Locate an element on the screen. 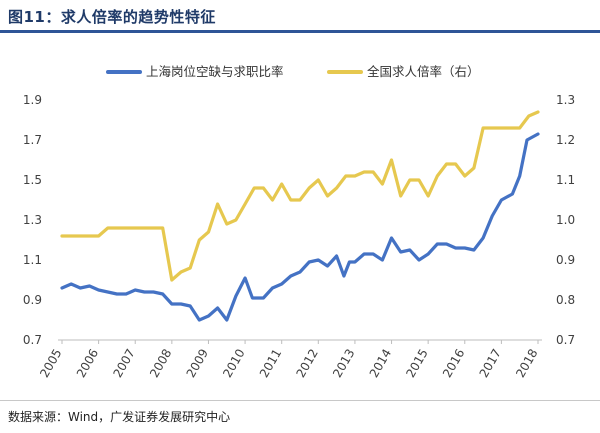 The width and height of the screenshot is (600, 433). x-tick-label: 2010 is located at coordinates (233, 363).